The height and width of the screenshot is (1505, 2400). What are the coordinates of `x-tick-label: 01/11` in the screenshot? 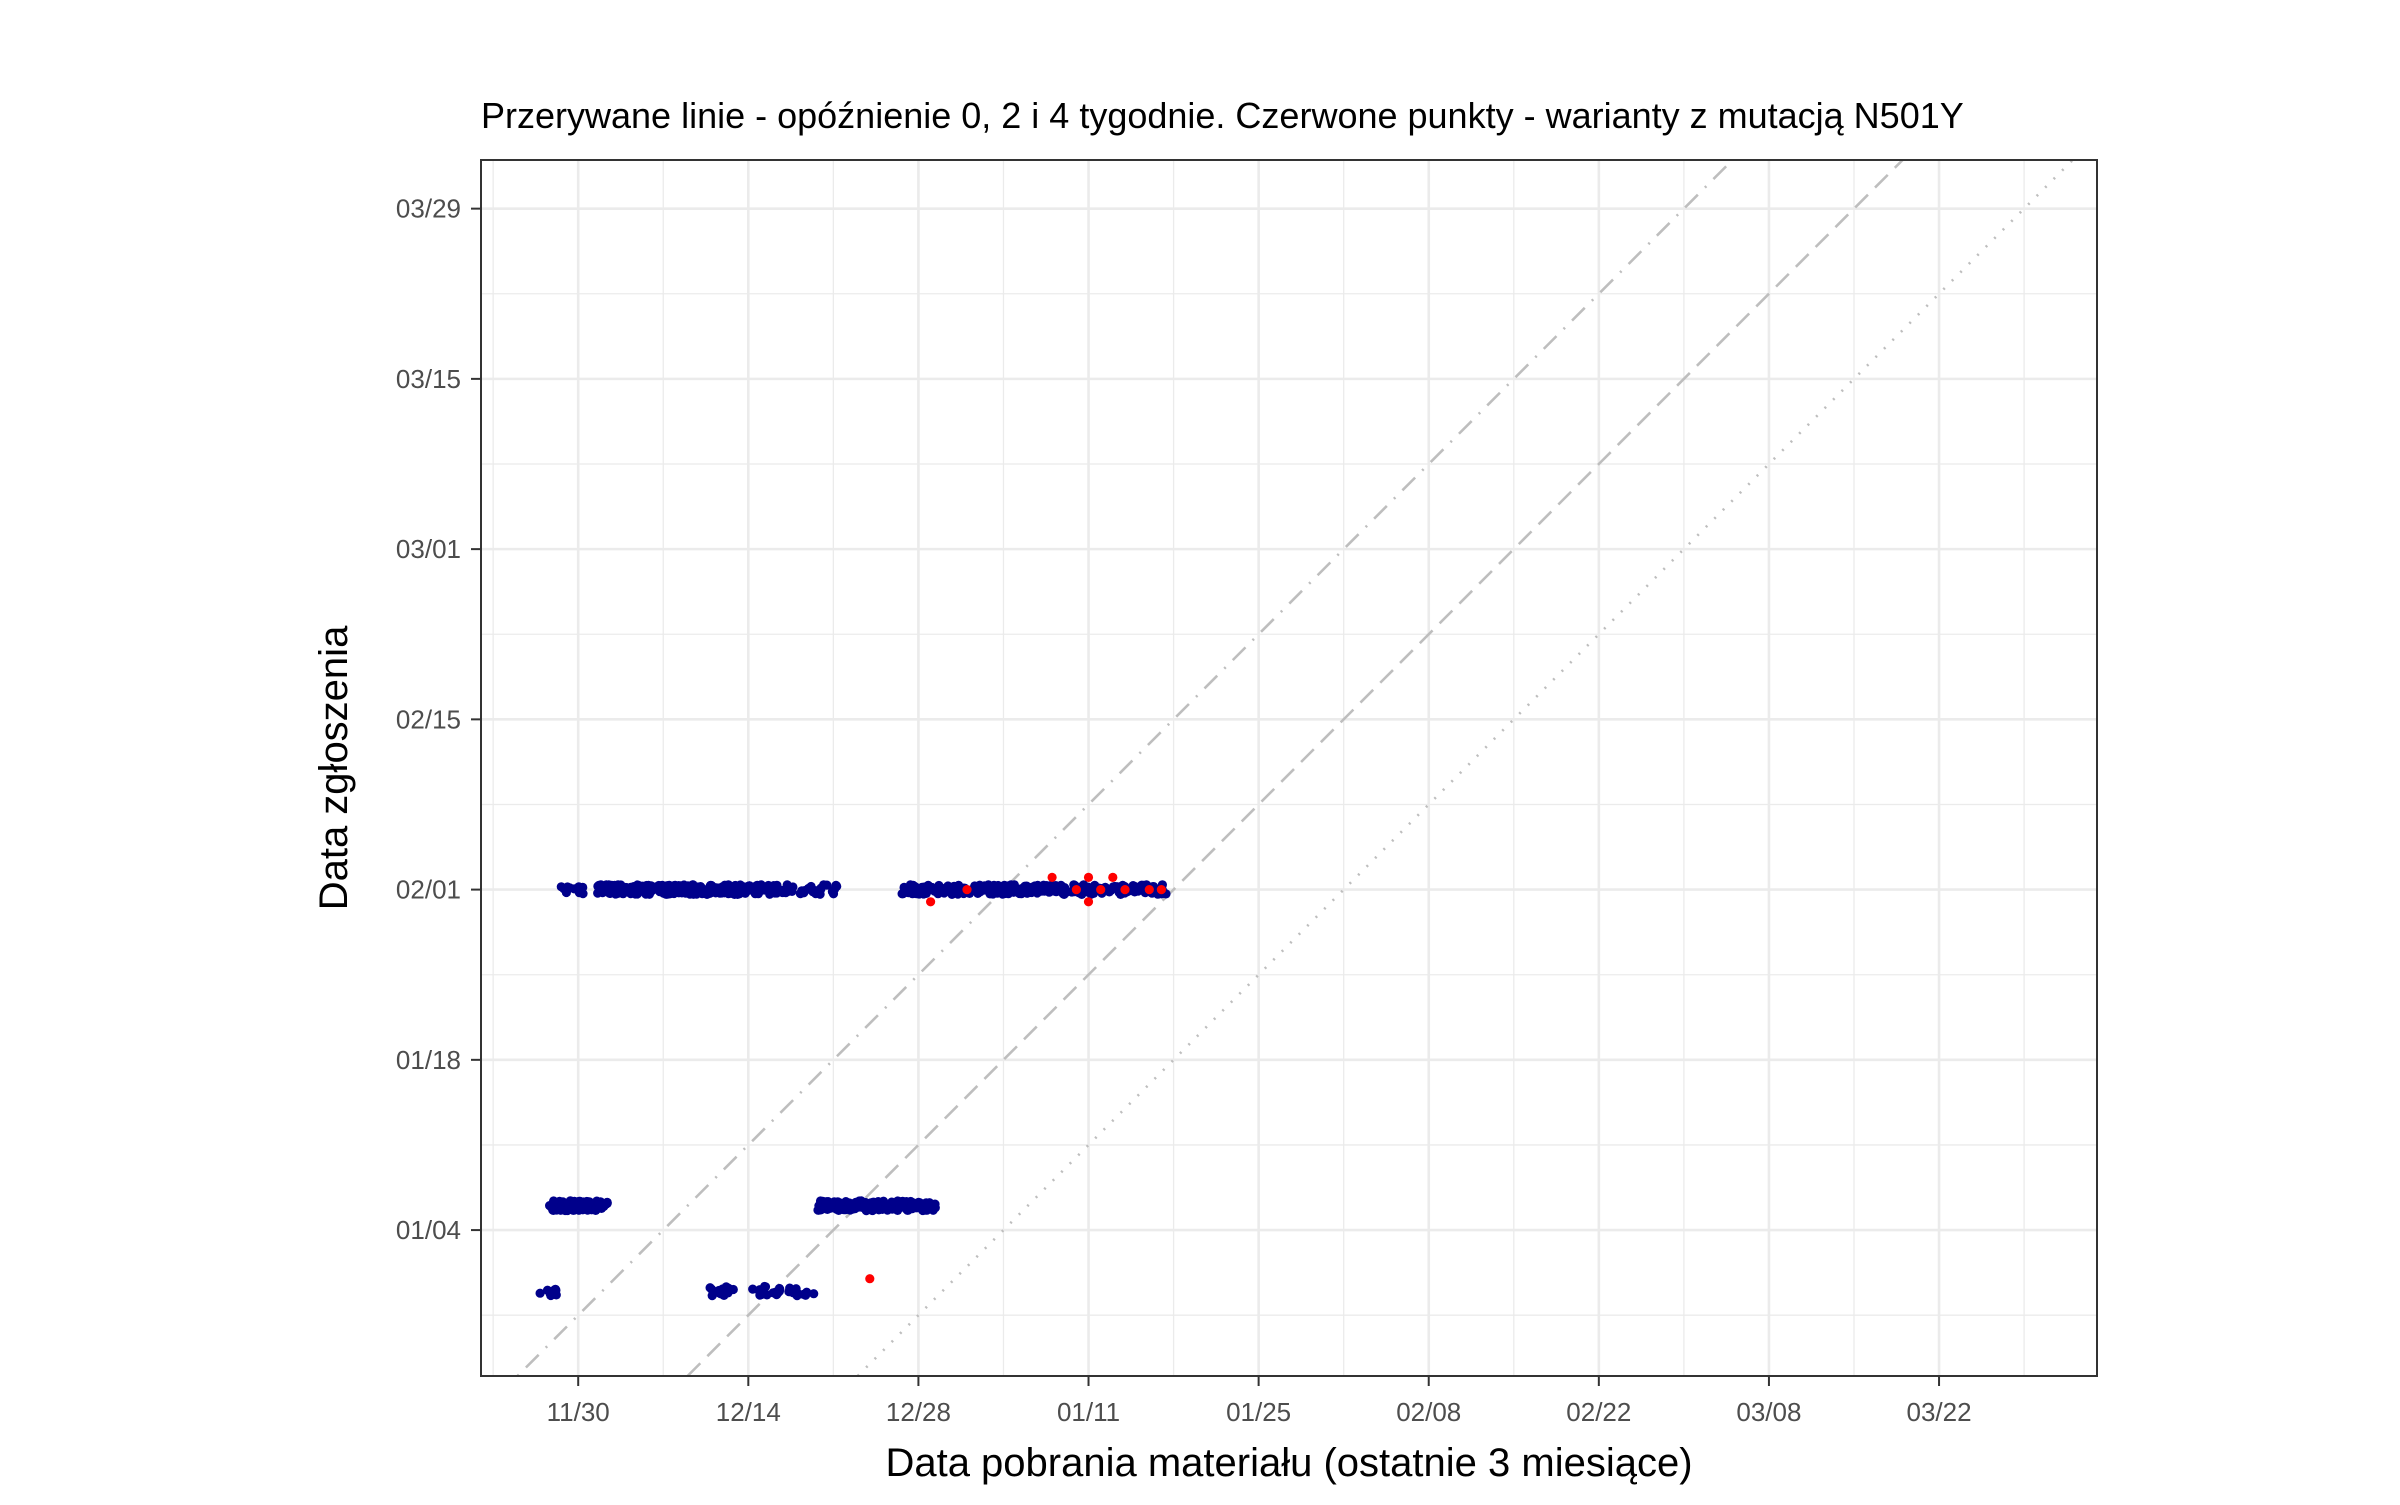 It's located at (1088, 1412).